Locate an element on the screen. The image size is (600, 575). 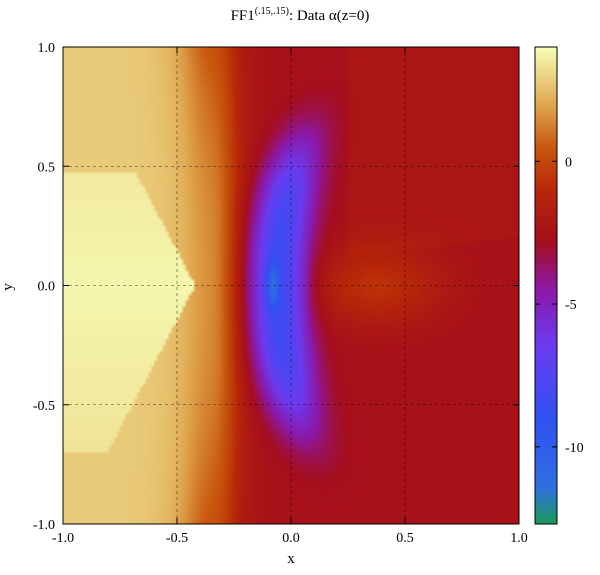
colorbar-tick-label: -10 is located at coordinates (574, 448).